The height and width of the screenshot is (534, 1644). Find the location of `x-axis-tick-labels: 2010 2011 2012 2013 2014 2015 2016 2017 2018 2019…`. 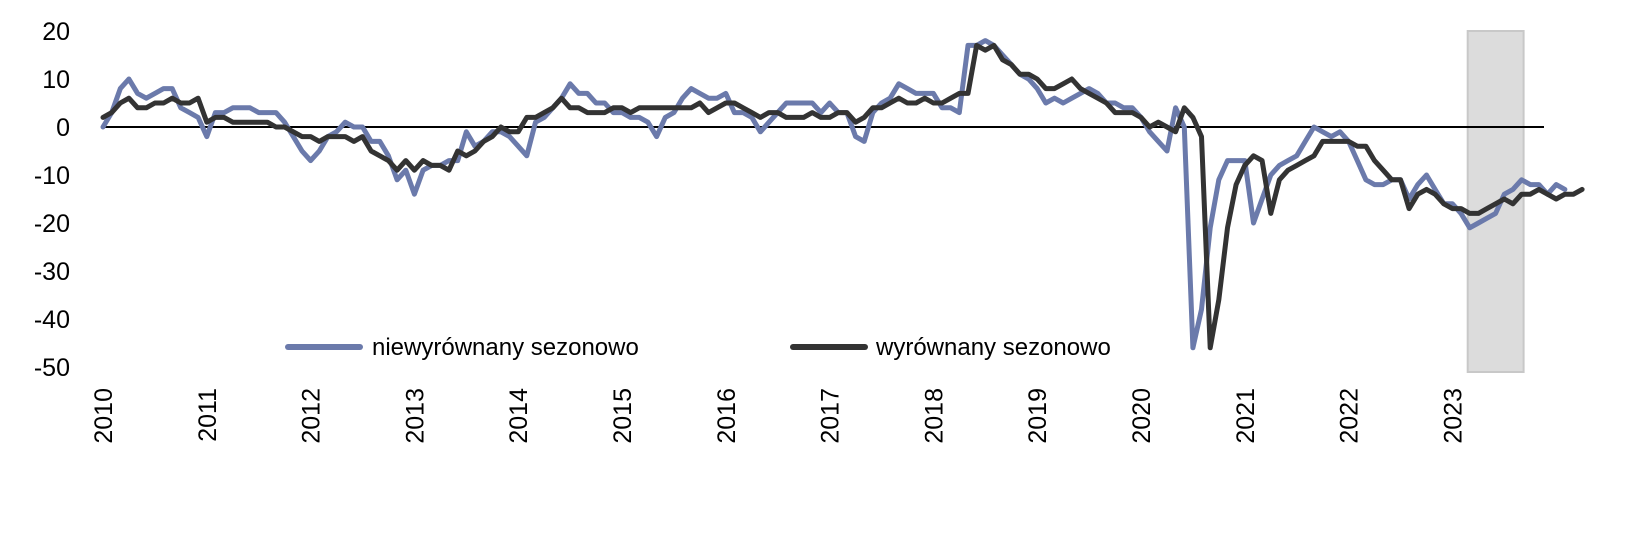

x-axis-tick-labels: 2010 2011 2012 2013 2014 2015 2016 2017 2018 2019… is located at coordinates (778, 416).